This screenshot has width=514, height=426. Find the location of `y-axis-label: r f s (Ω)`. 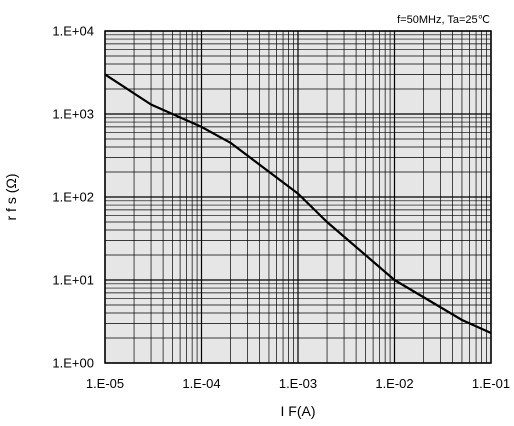

y-axis-label: r f s (Ω) is located at coordinates (11, 196).